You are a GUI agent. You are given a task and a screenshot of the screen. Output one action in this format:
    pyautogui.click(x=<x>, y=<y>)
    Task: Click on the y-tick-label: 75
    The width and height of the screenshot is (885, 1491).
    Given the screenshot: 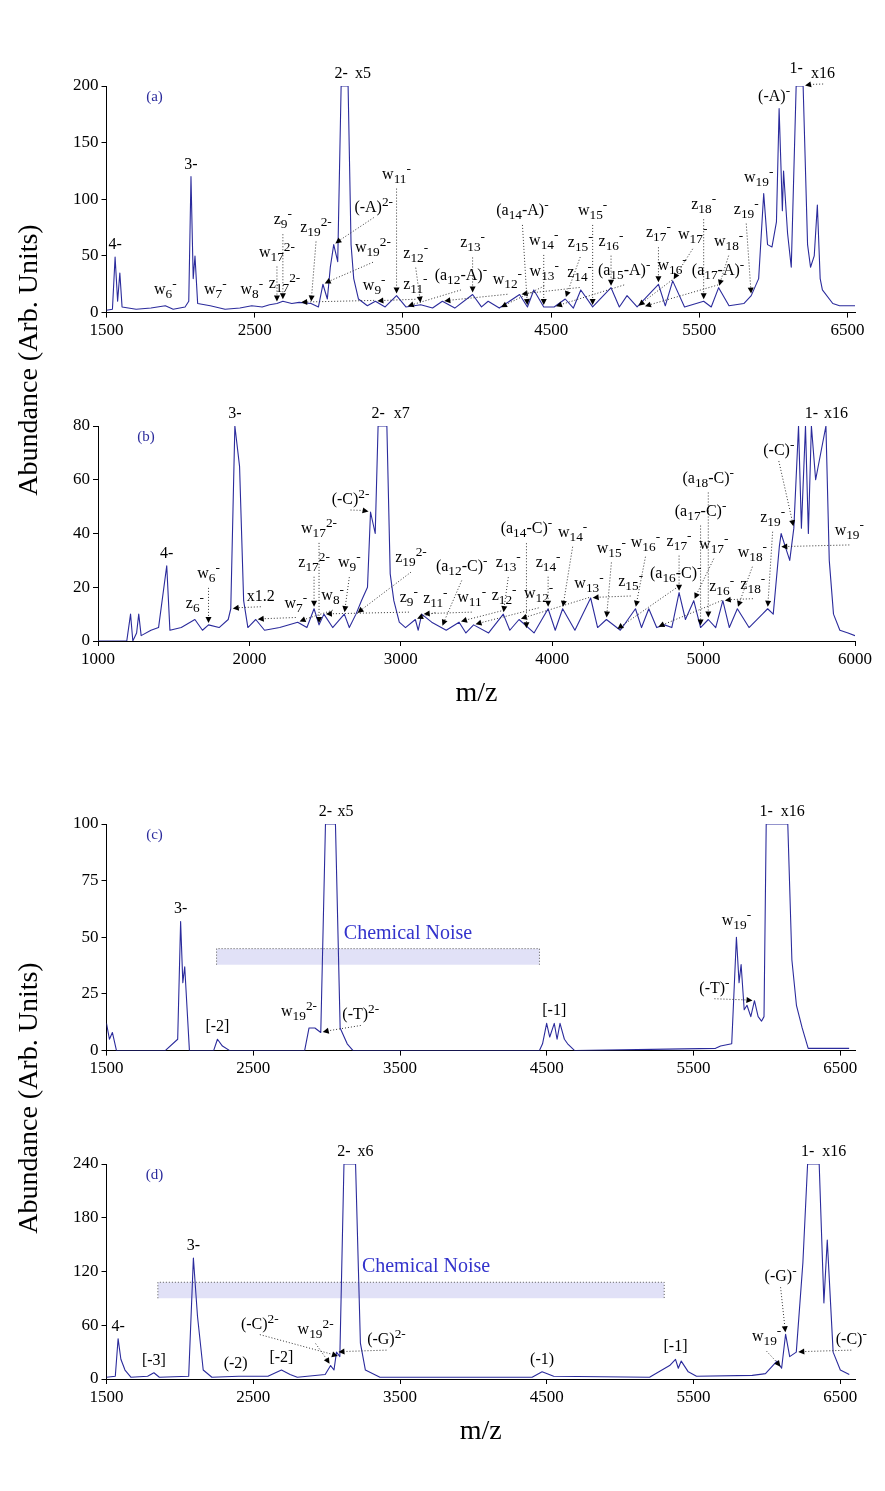 What is the action you would take?
    pyautogui.click(x=90, y=880)
    